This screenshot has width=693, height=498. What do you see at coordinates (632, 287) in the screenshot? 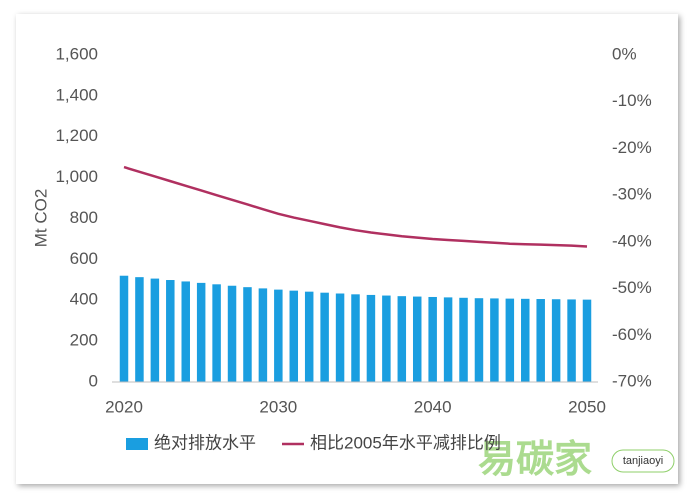
I see `y2-tick-label: -50%` at bounding box center [632, 287].